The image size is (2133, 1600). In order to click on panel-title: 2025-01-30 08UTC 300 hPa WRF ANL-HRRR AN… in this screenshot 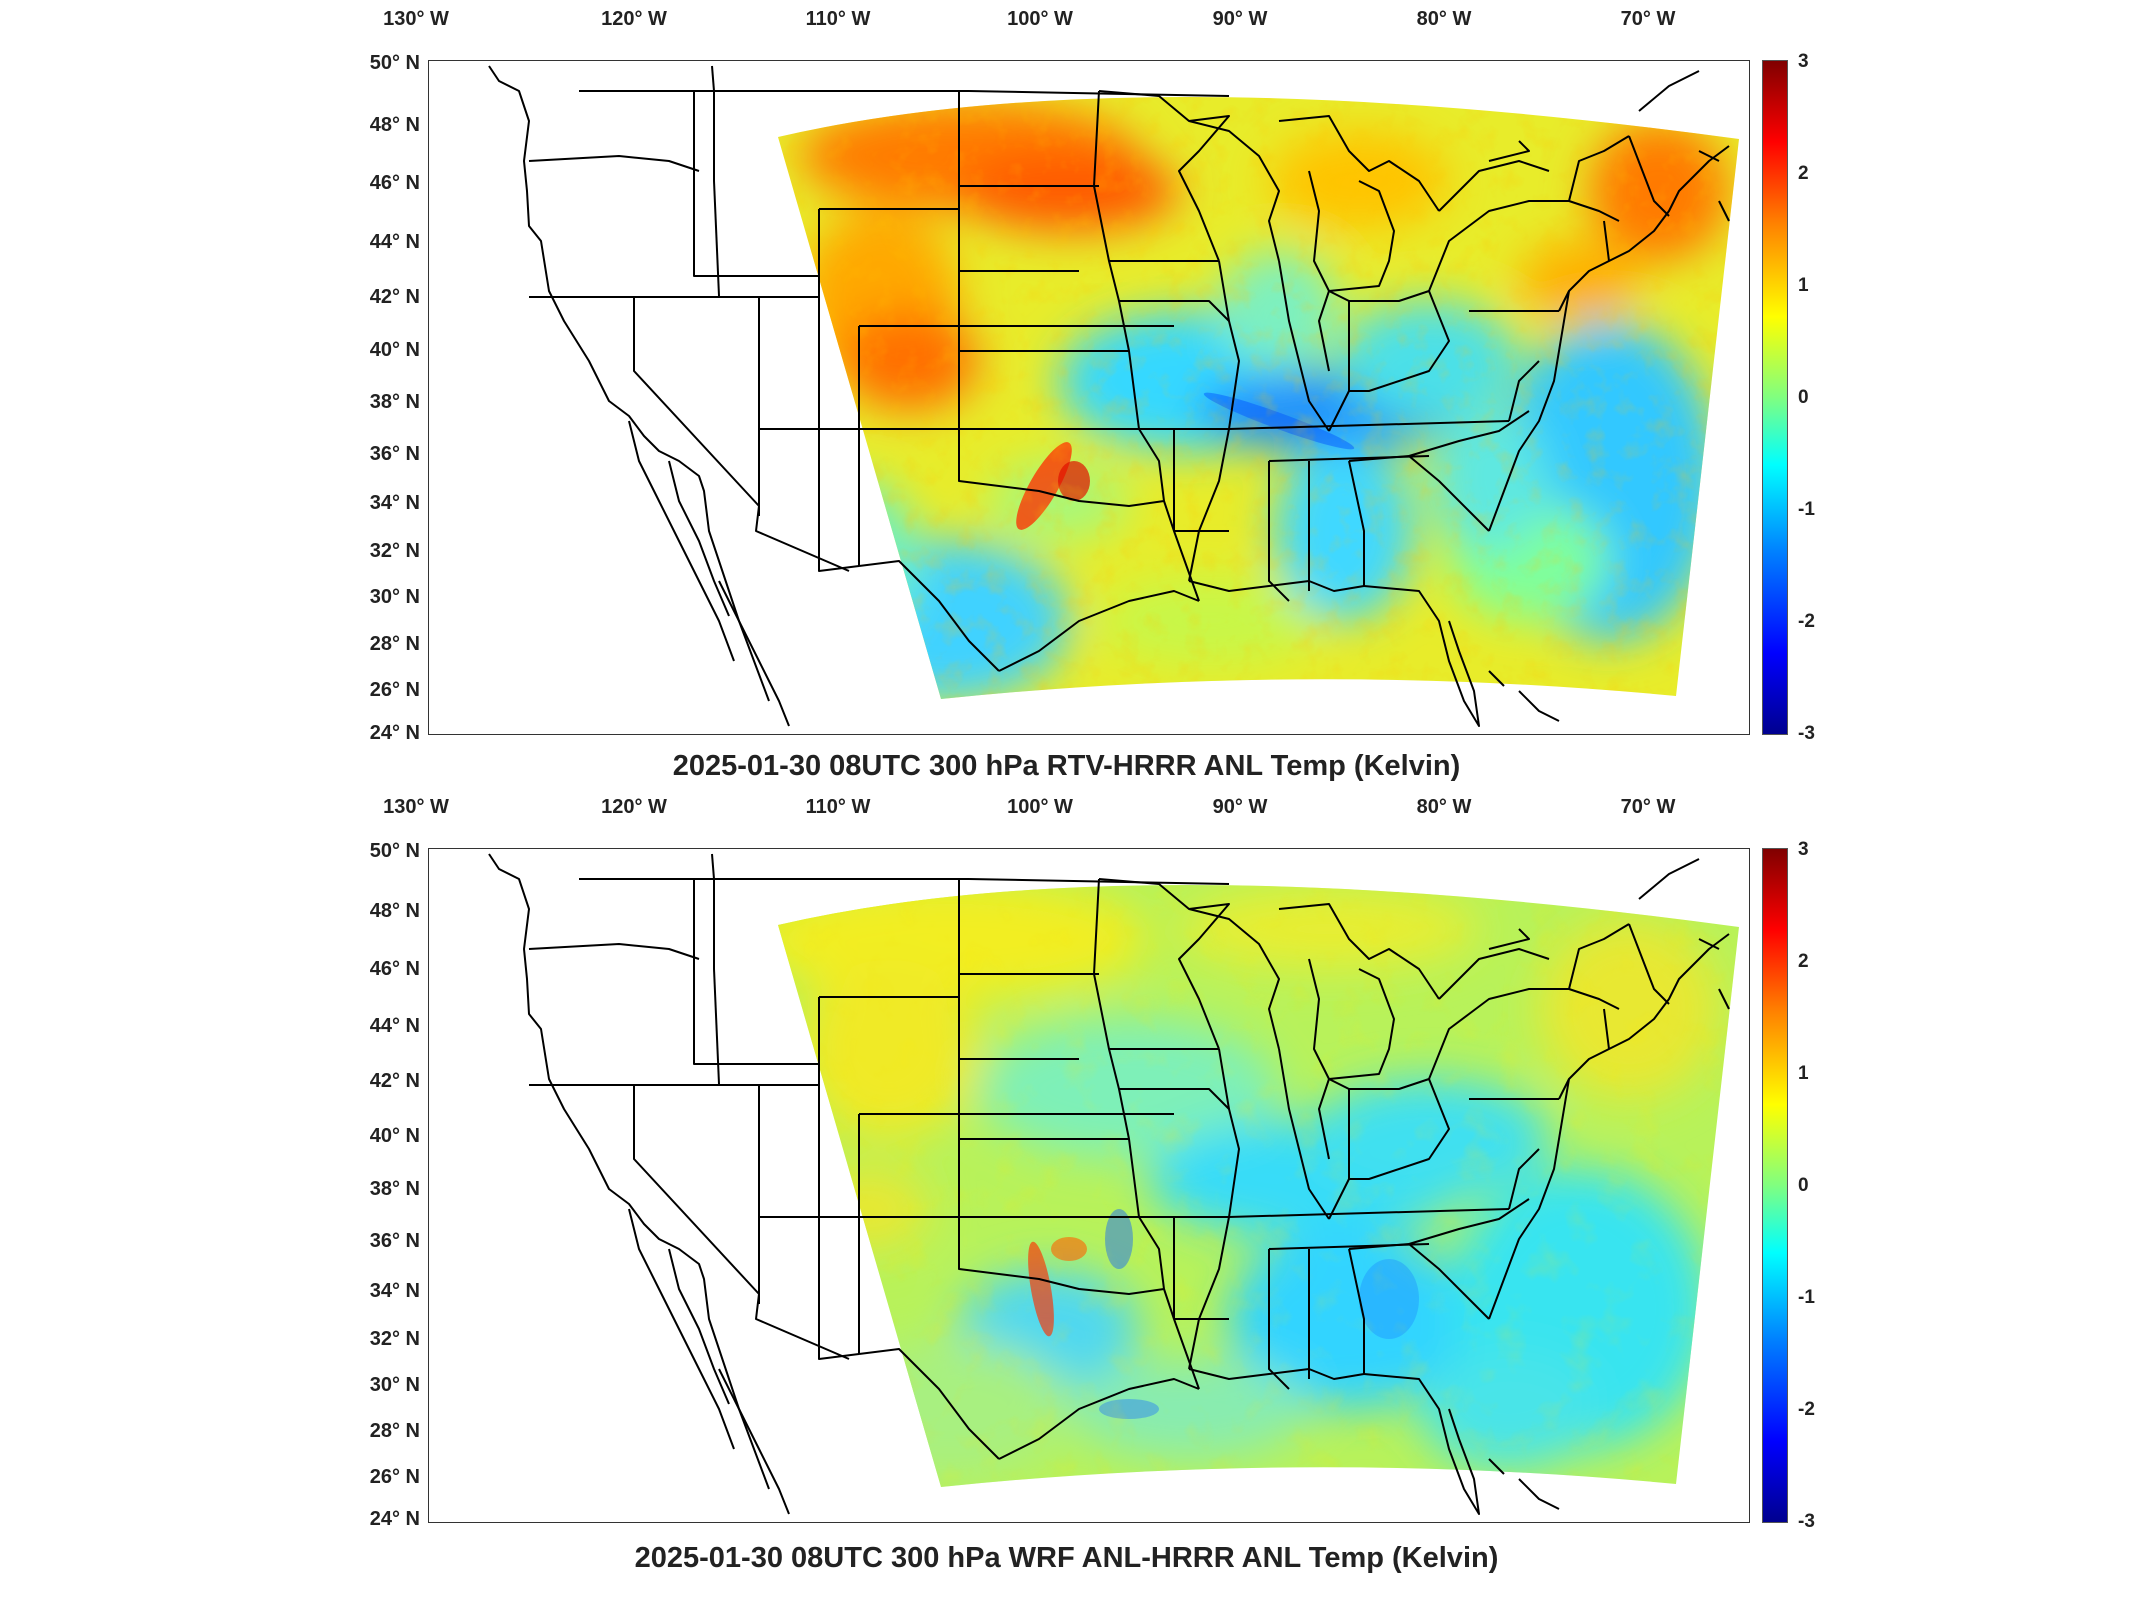, I will do `click(1066, 1558)`.